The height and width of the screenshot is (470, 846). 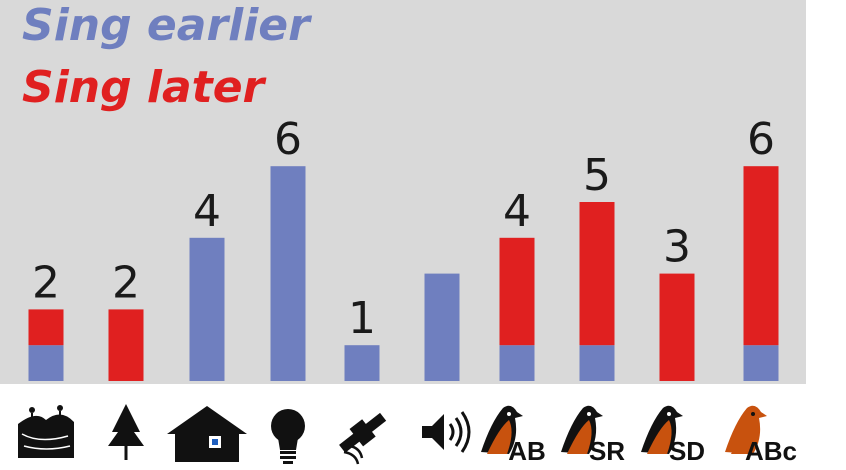 What do you see at coordinates (502, 429) in the screenshot?
I see `bird-AB-icon` at bounding box center [502, 429].